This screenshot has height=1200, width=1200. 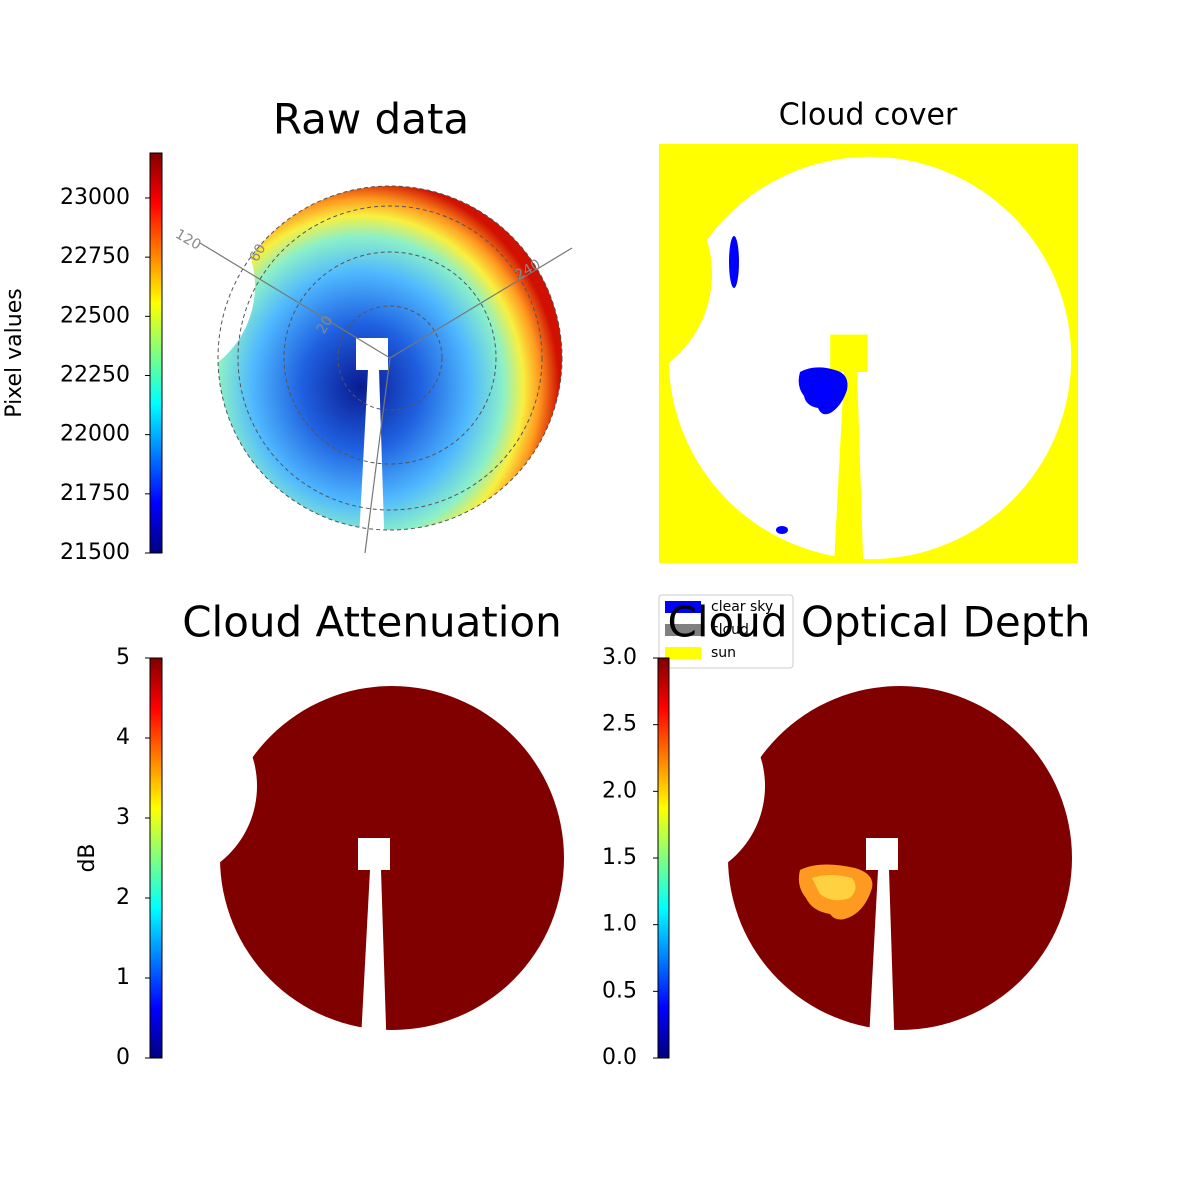 What do you see at coordinates (730, 630) in the screenshot?
I see `legend-label: cloud` at bounding box center [730, 630].